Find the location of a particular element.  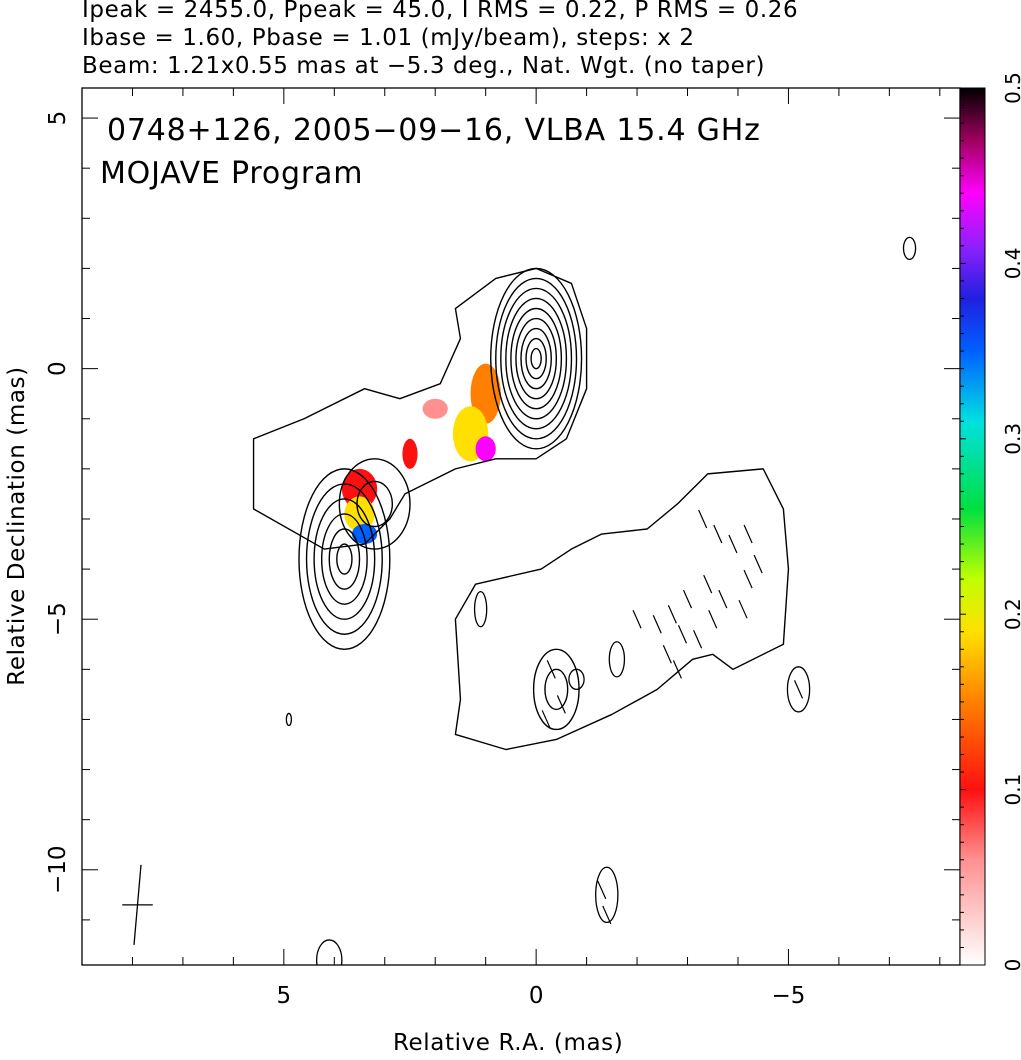

chart-subtitle: MOJAVE Program is located at coordinates (231, 173).